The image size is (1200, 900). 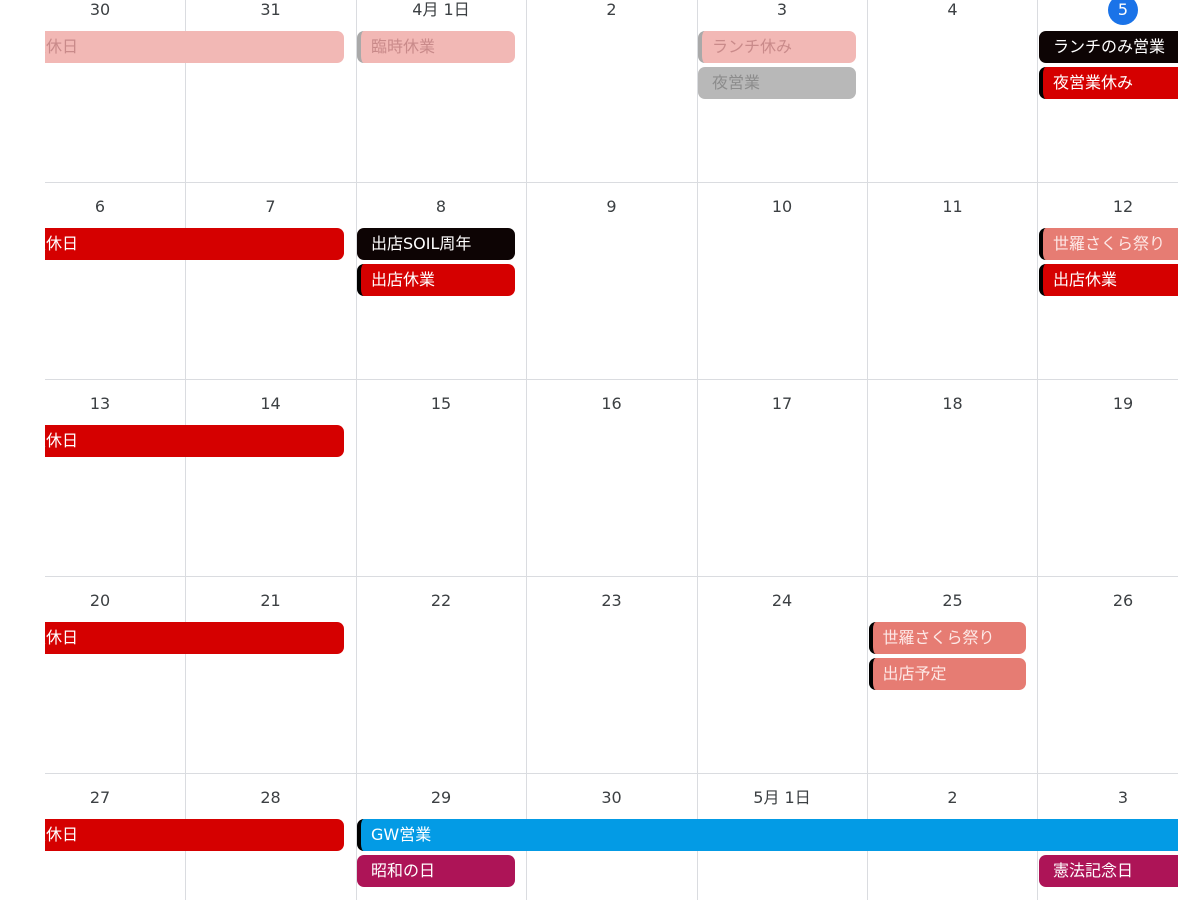 What do you see at coordinates (441, 797) in the screenshot?
I see `day-date: 29` at bounding box center [441, 797].